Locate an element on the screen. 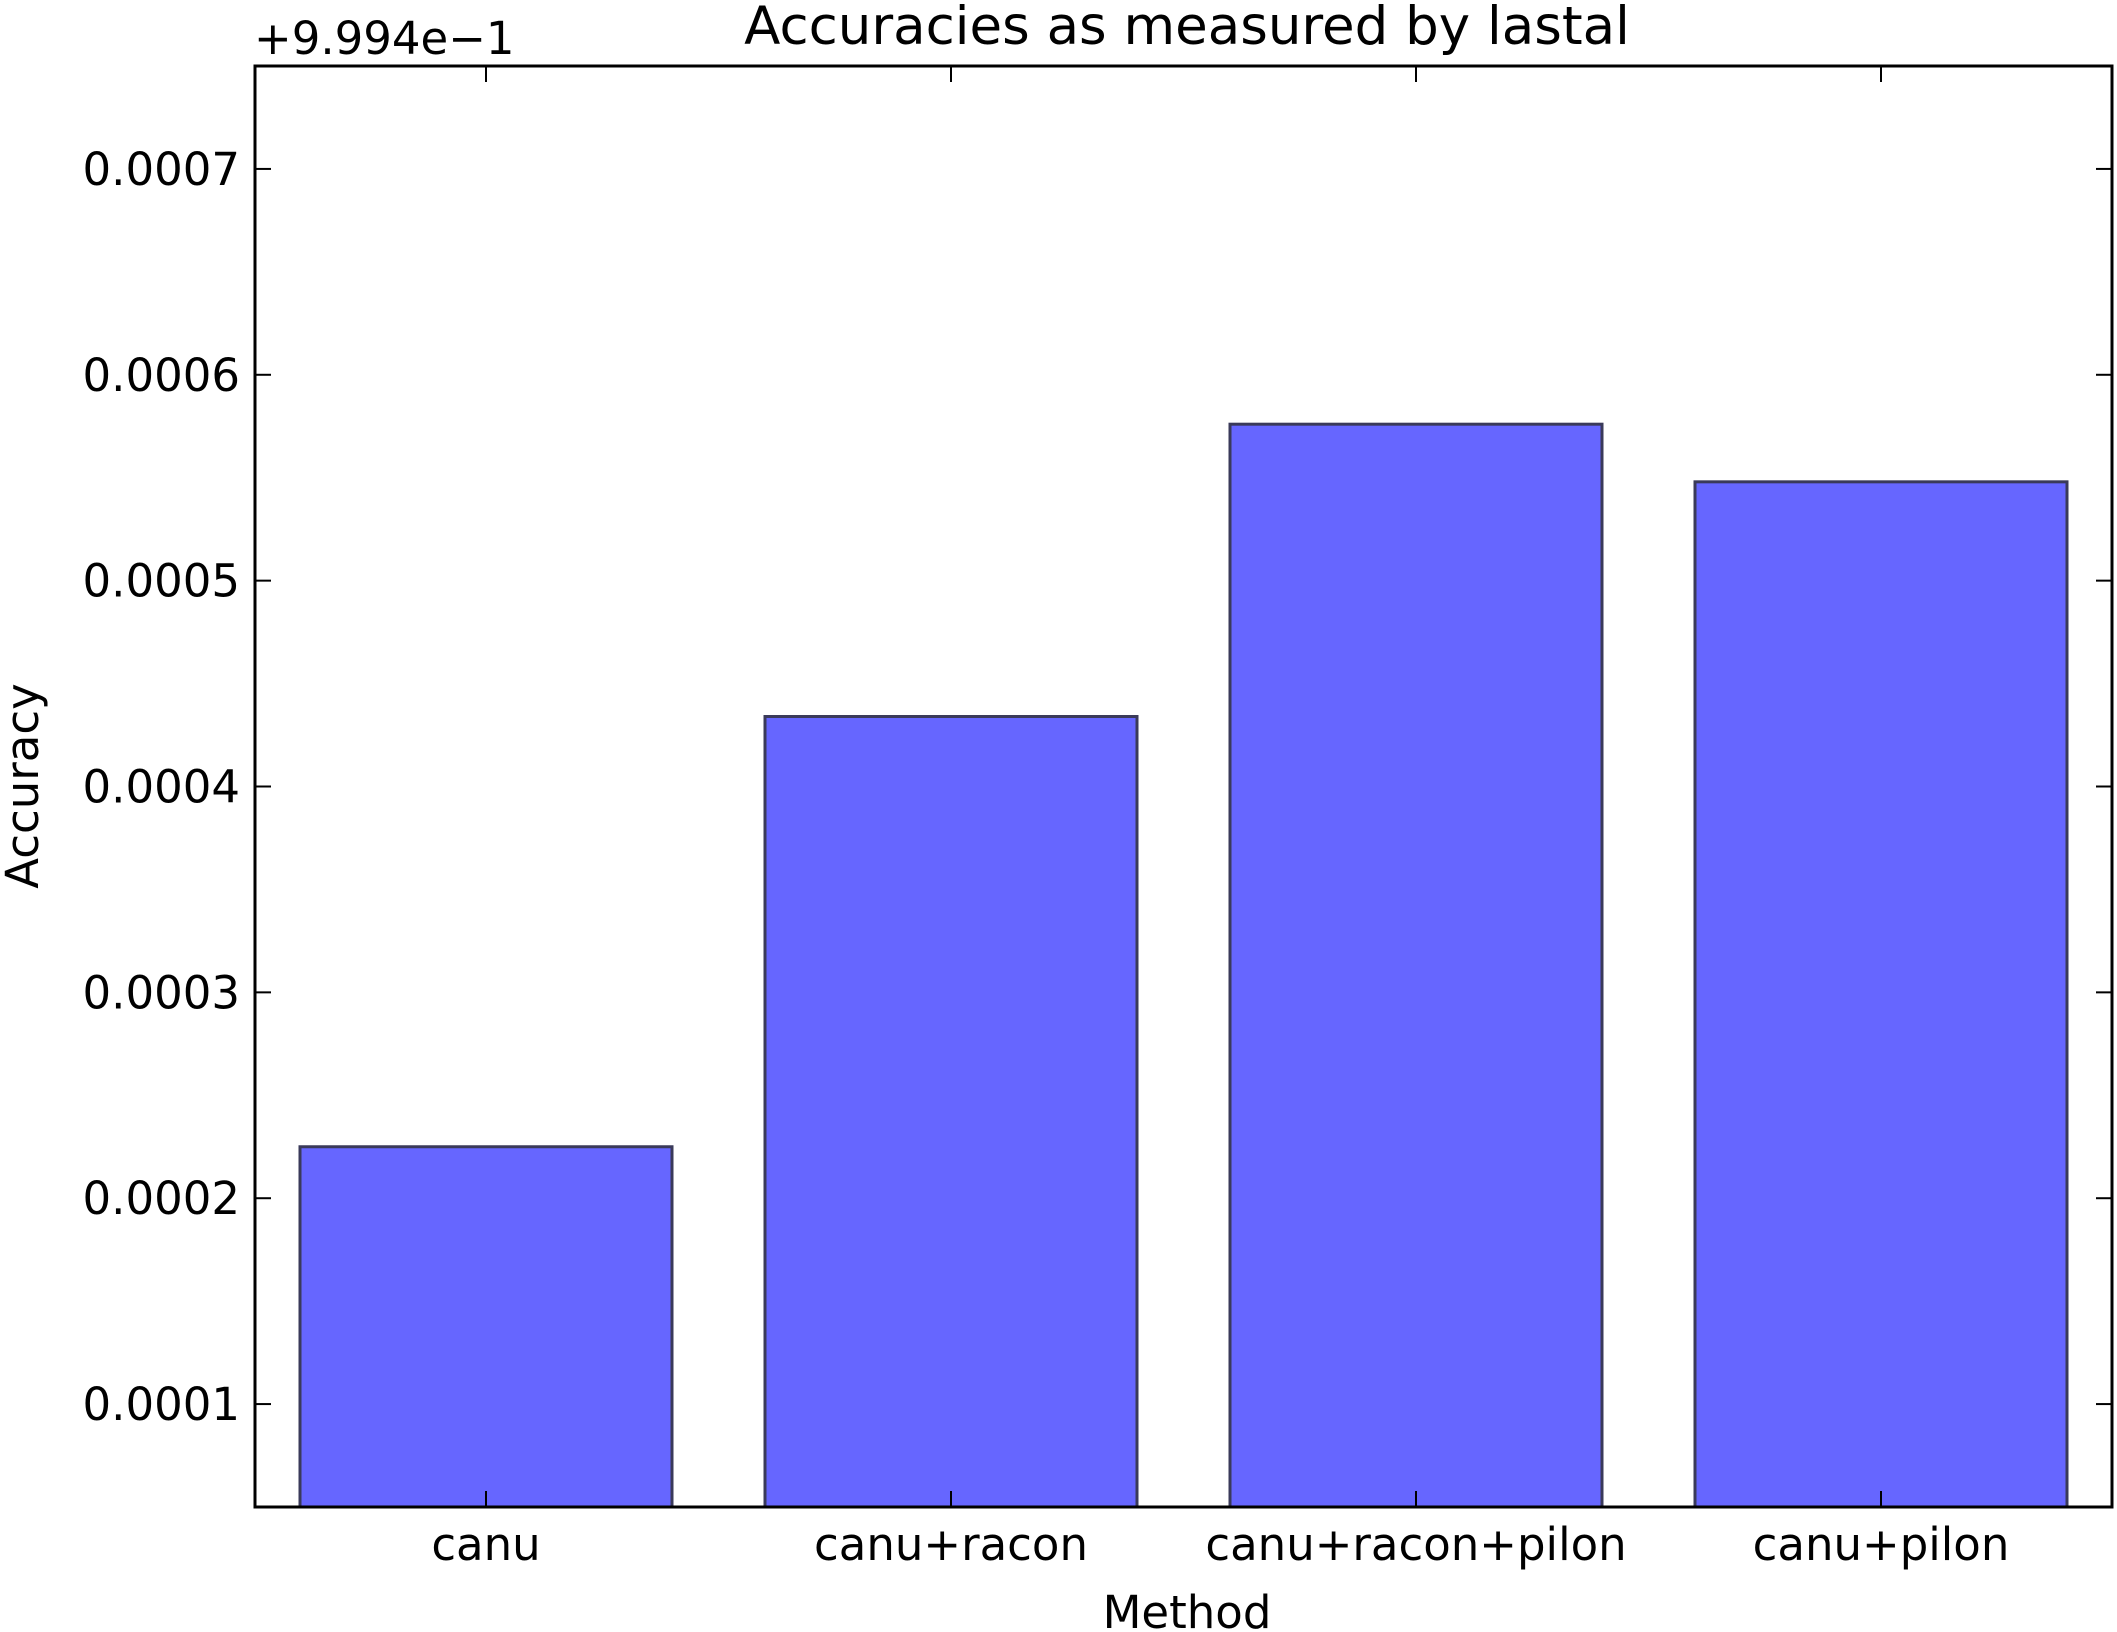 The width and height of the screenshot is (2117, 1632). y-tick-label: 0.0001 is located at coordinates (161, 1404).